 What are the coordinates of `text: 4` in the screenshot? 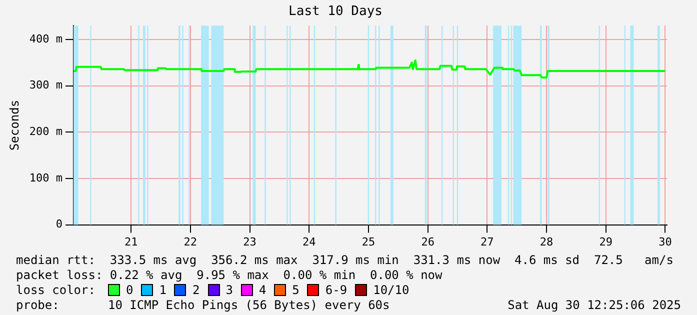 It's located at (262, 289).